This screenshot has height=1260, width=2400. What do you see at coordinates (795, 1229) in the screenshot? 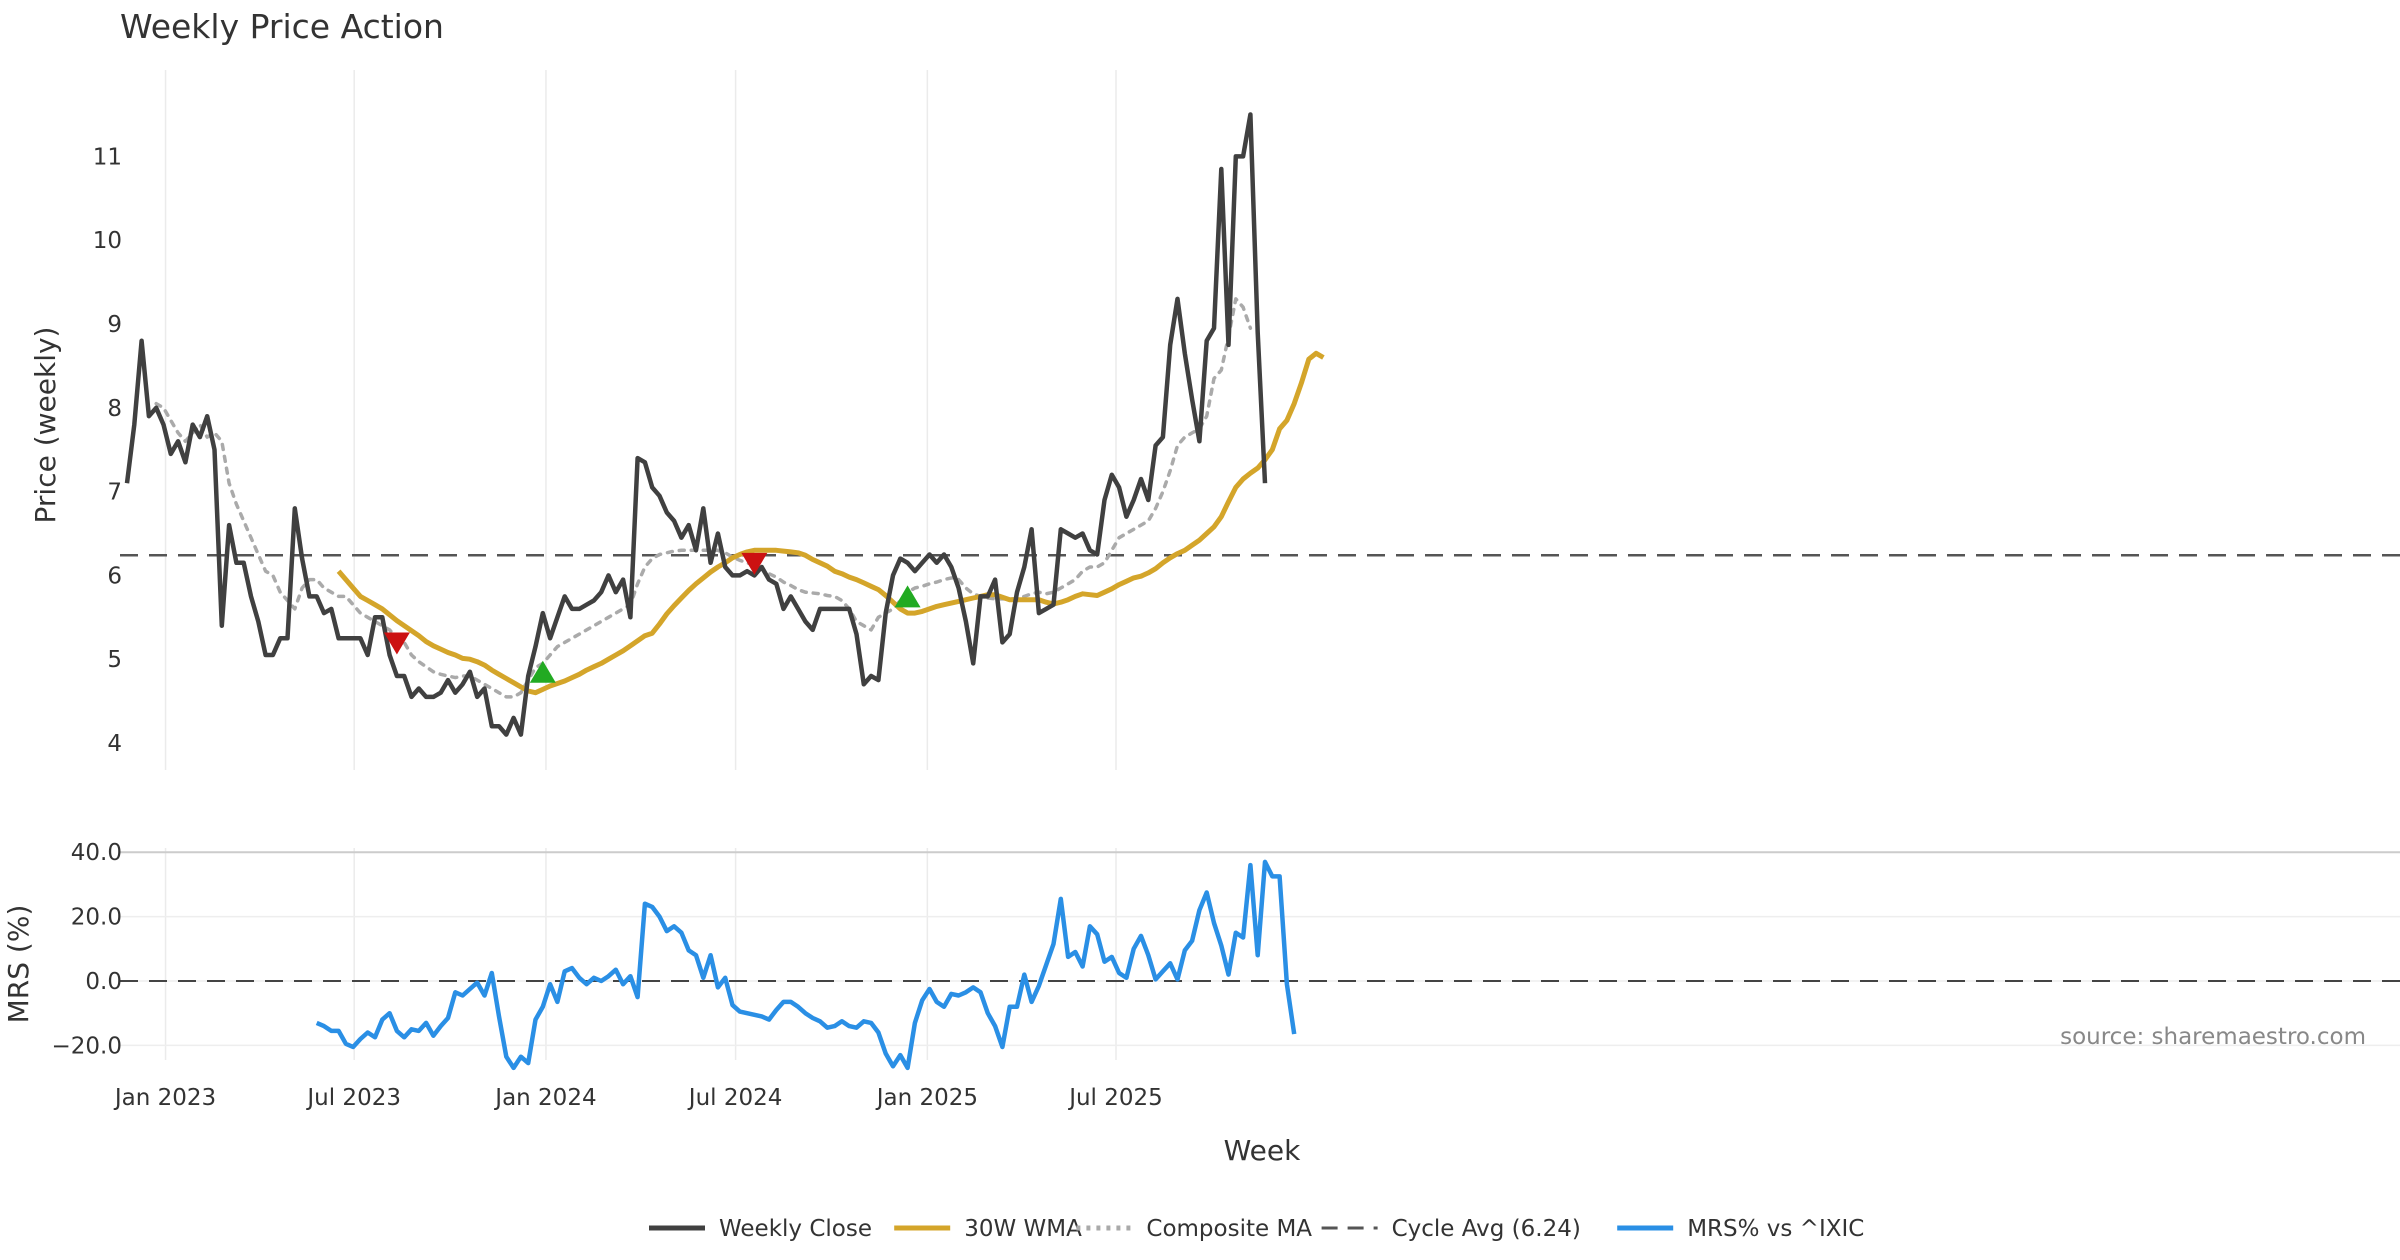
I see `legend-label: Weekly Close` at bounding box center [795, 1229].